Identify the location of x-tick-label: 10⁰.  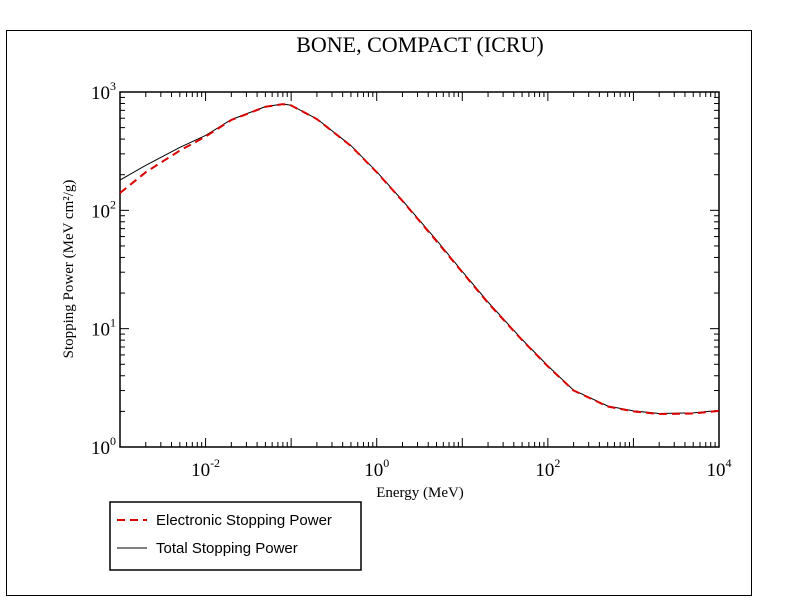
(376, 468).